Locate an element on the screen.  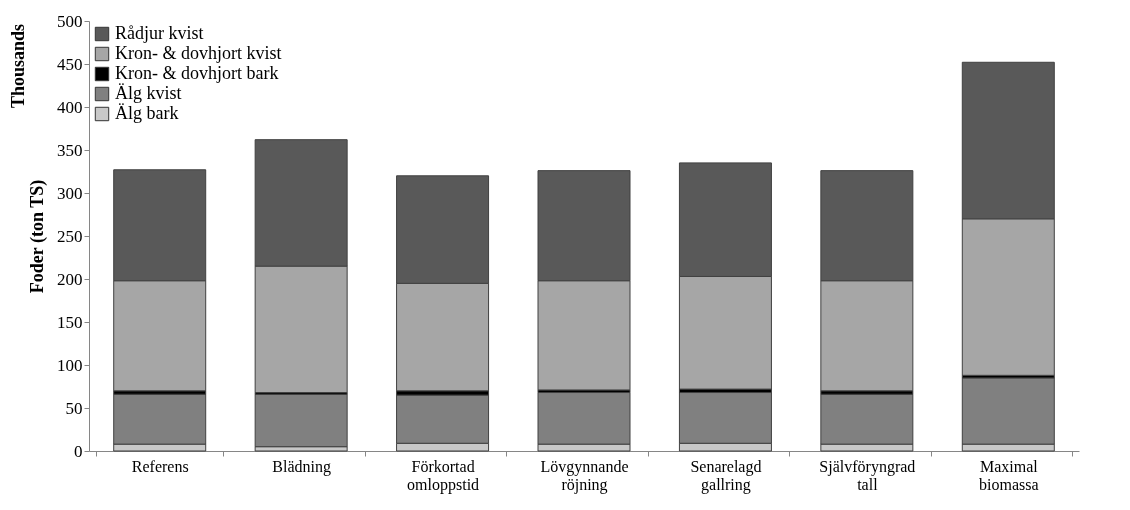
x-tick-label: Förkortad omloppstid is located at coordinates (443, 475).